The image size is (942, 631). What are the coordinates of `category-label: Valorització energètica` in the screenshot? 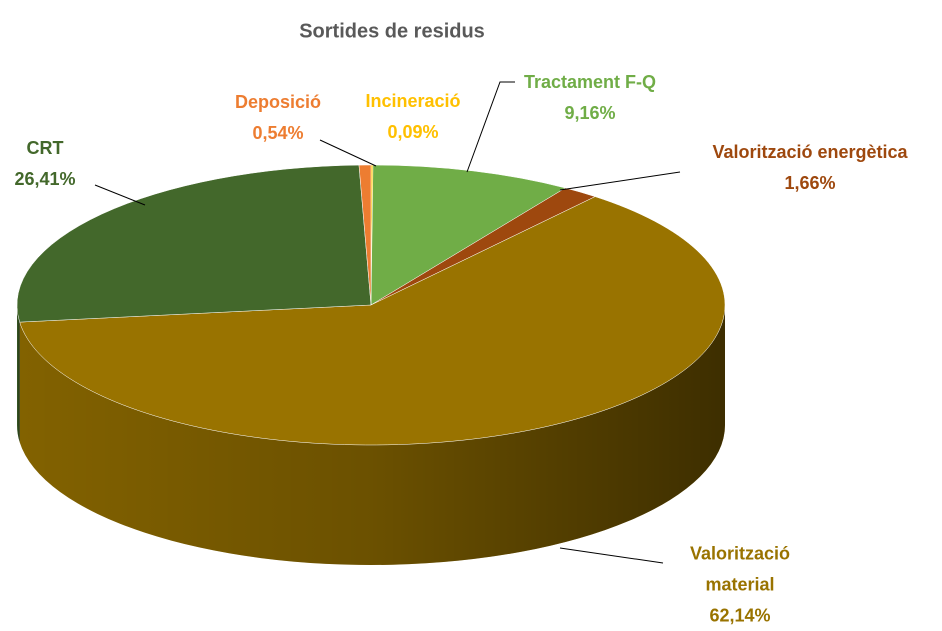 It's located at (810, 152).